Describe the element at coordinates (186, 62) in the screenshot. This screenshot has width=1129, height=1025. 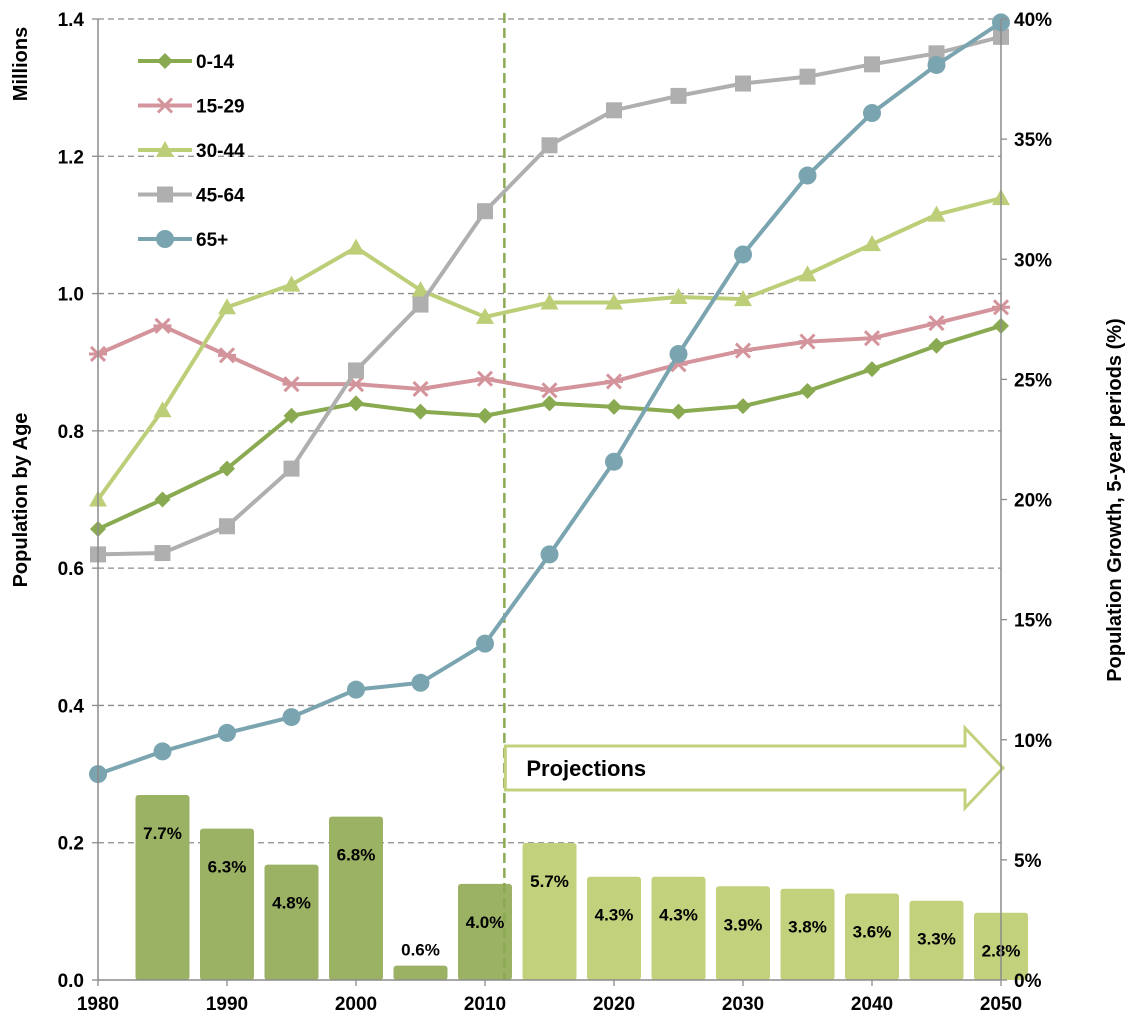
I see `legend-entry: 0-14` at that location.